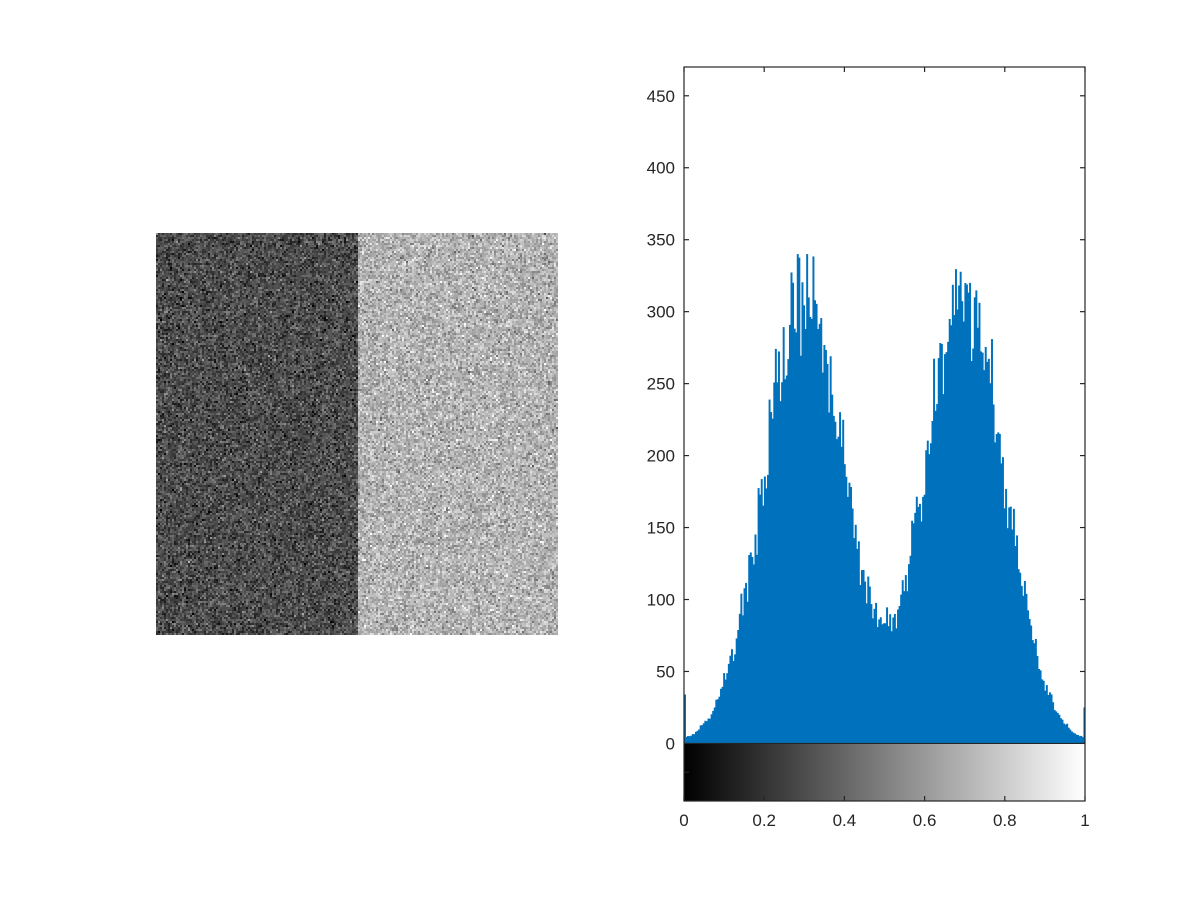 The image size is (1200, 900). I want to click on y-tick-label: 0, so click(670, 743).